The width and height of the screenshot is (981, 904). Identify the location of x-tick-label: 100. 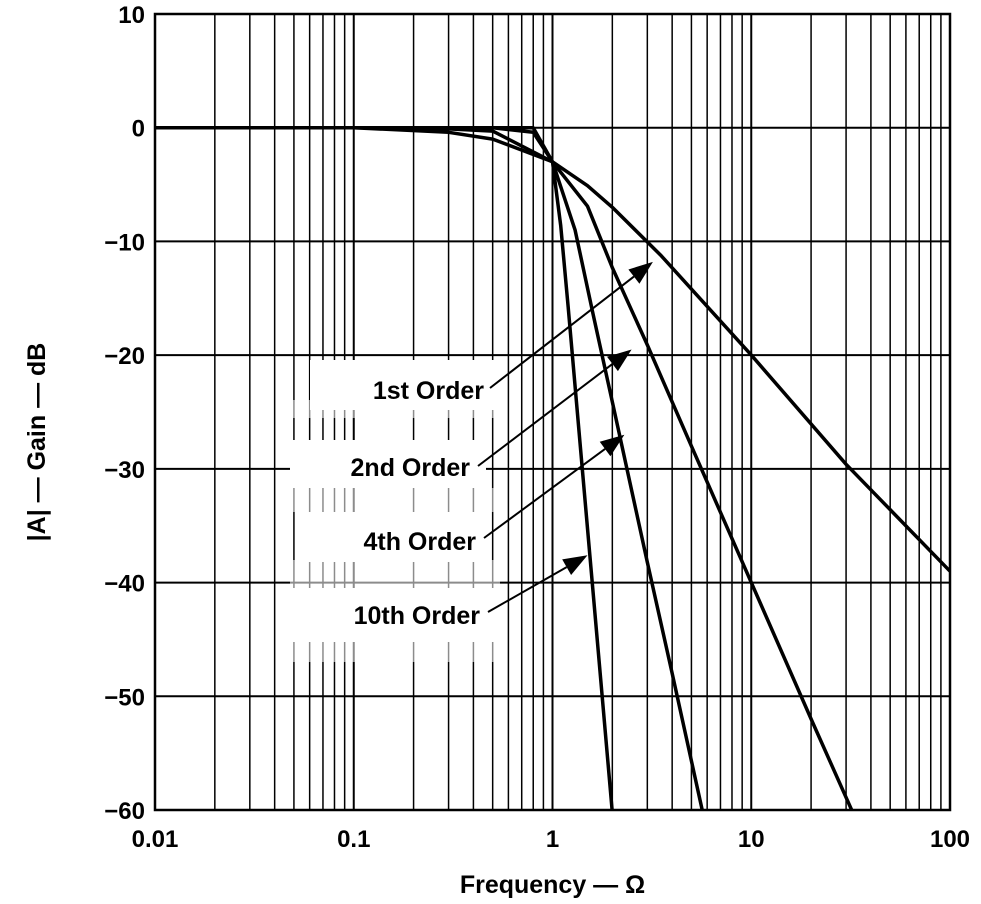
(950, 839).